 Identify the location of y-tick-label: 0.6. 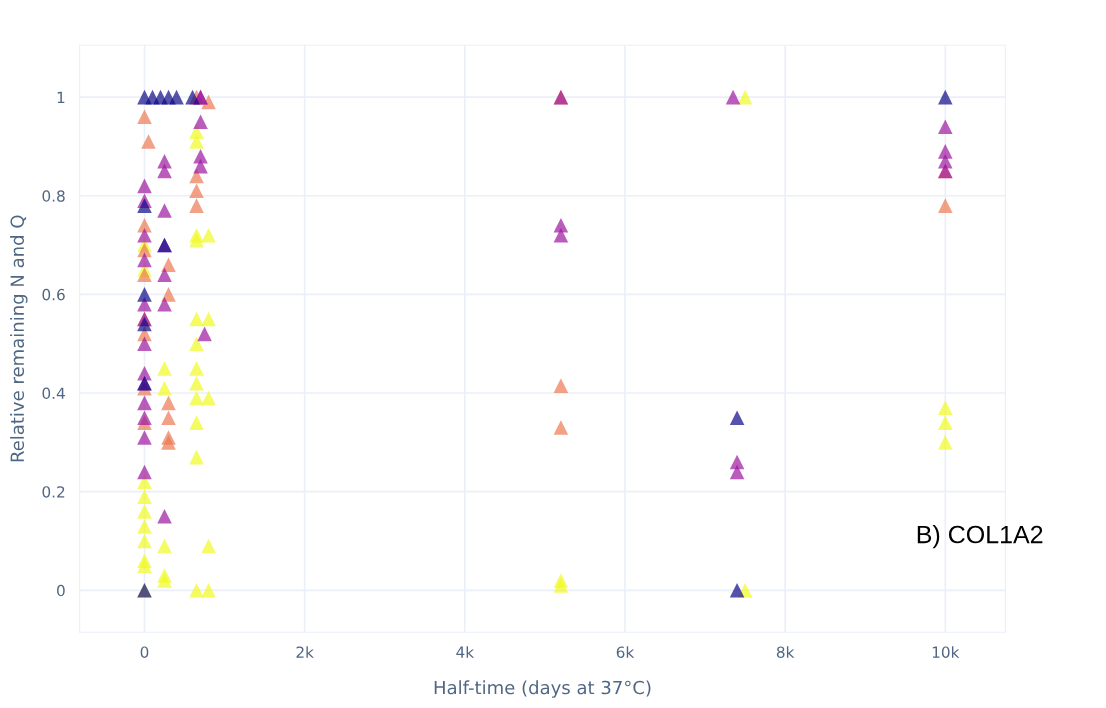
(53, 294).